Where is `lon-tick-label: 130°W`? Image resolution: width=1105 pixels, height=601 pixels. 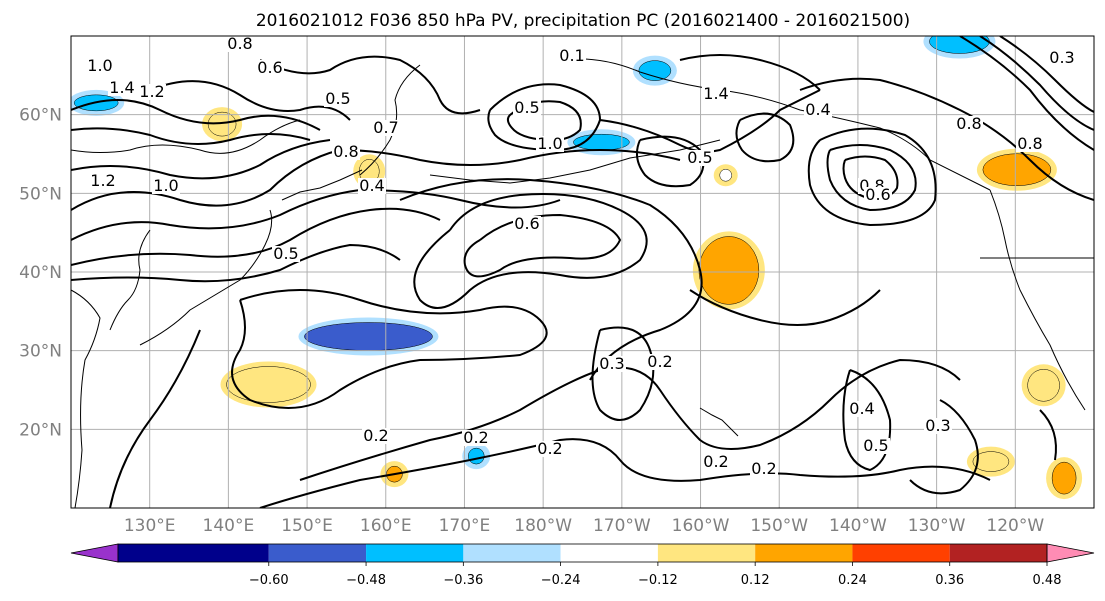 lon-tick-label: 130°W is located at coordinates (937, 526).